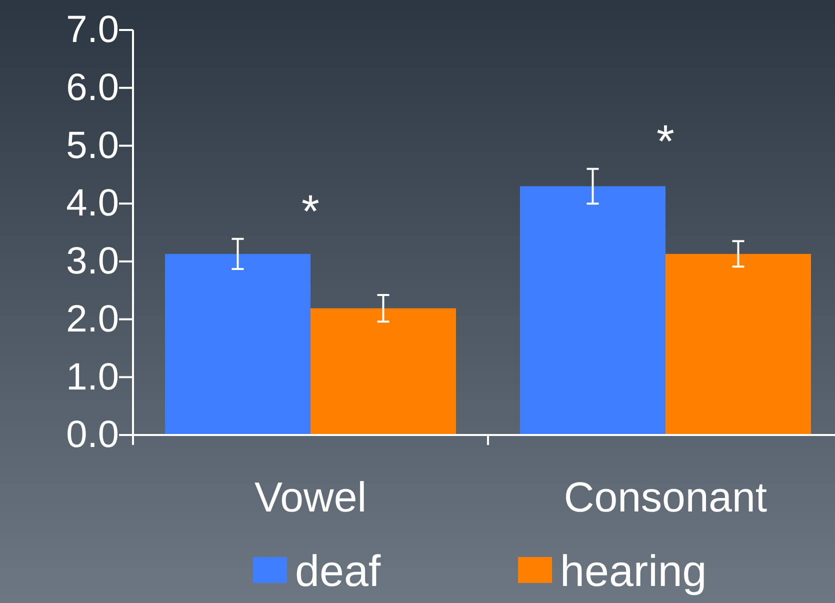 Image resolution: width=835 pixels, height=603 pixels. Describe the element at coordinates (338, 571) in the screenshot. I see `legend-label: deaf` at that location.